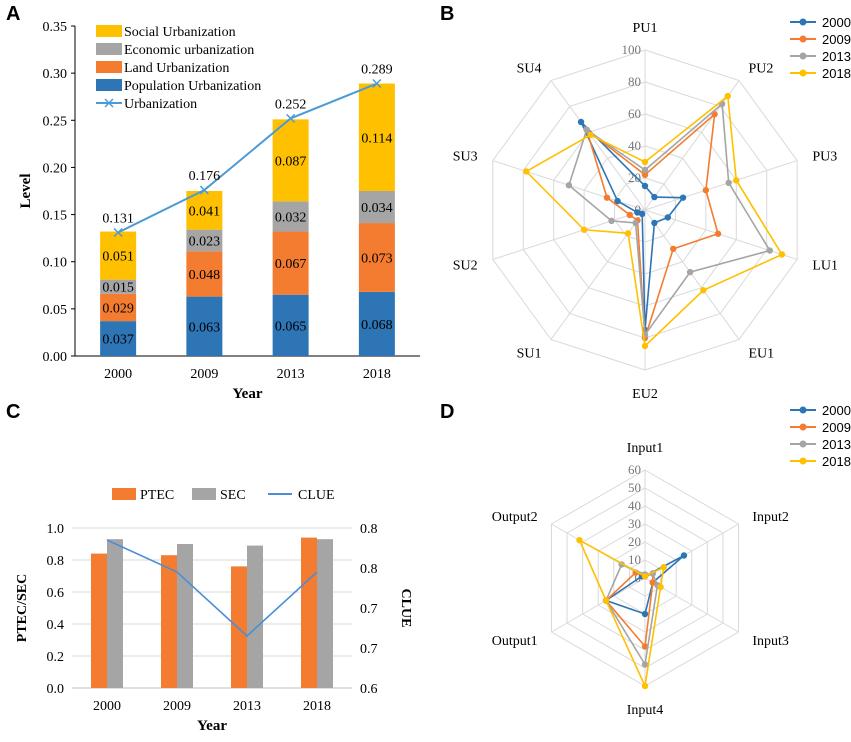 Image resolution: width=851 pixels, height=742 pixels. Describe the element at coordinates (22, 608) in the screenshot. I see `c-y-axis-label: PTEC/SEC` at that location.